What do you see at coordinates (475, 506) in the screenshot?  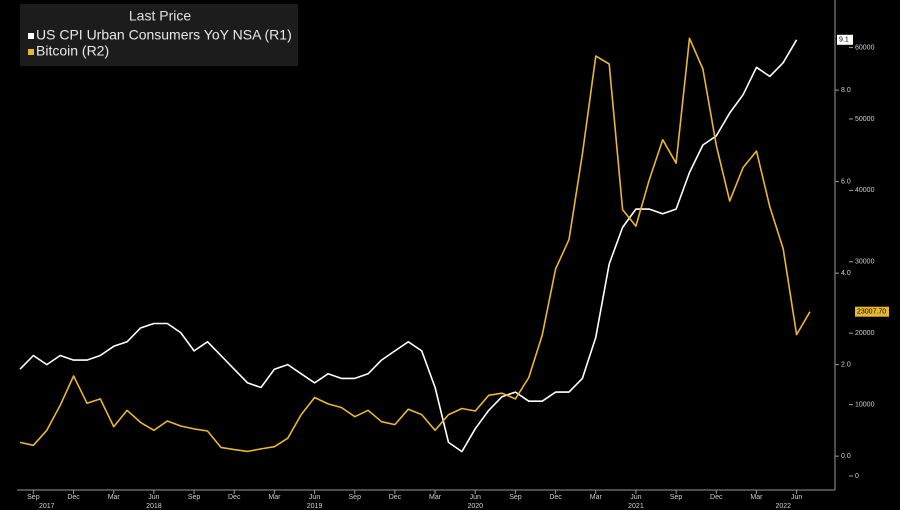 I see `x-year-label: 2020` at bounding box center [475, 506].